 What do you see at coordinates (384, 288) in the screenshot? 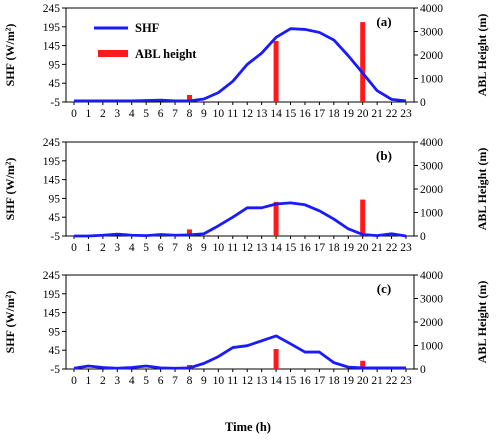
I see `panel-label: (c)` at bounding box center [384, 288].